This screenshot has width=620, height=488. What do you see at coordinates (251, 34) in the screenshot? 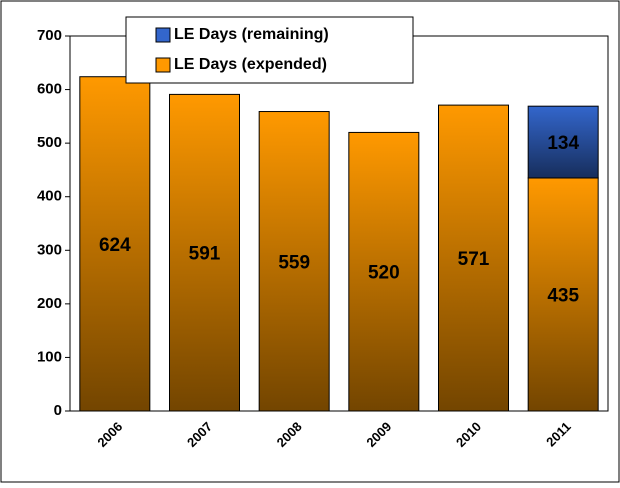
I see `legend-label: LE Days (remaining)` at bounding box center [251, 34].